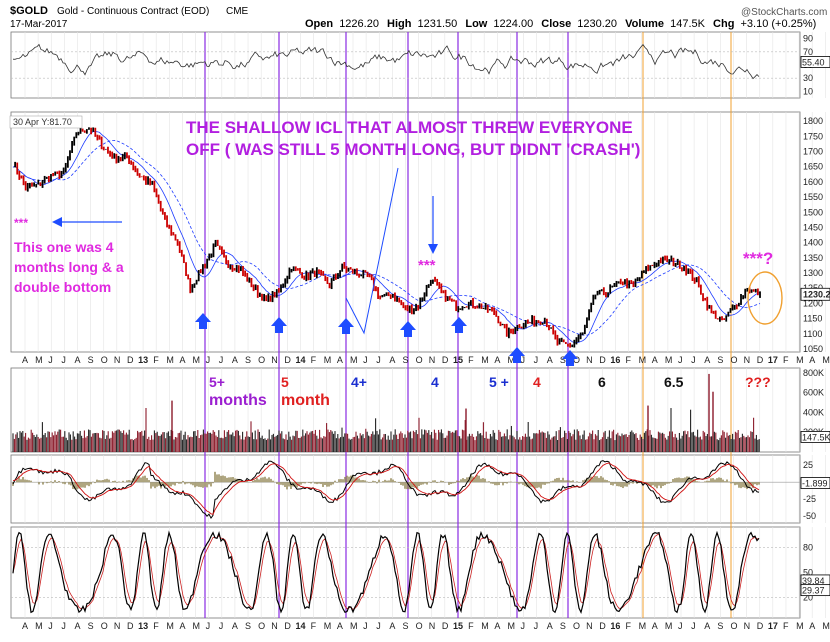 This screenshot has width=830, height=642. What do you see at coordinates (57, 222) in the screenshot?
I see `left-arrow-head` at bounding box center [57, 222].